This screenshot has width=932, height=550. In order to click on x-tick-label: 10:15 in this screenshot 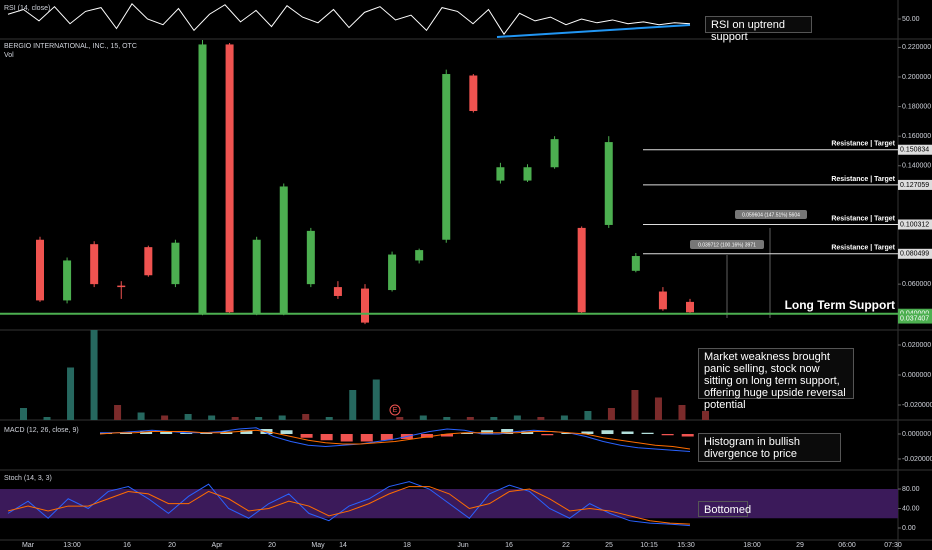, I will do `click(649, 545)`.